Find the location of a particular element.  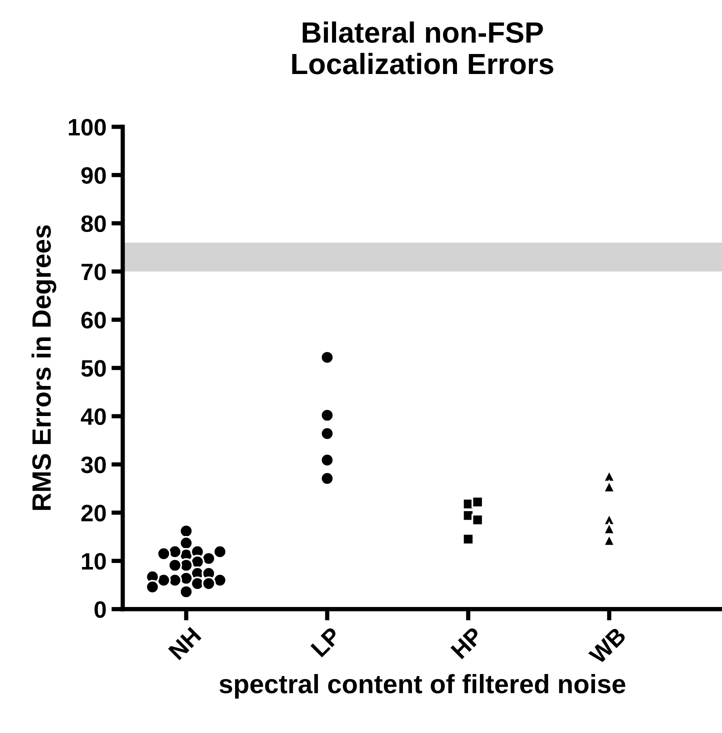

x-tick-label: LP is located at coordinates (326, 642).